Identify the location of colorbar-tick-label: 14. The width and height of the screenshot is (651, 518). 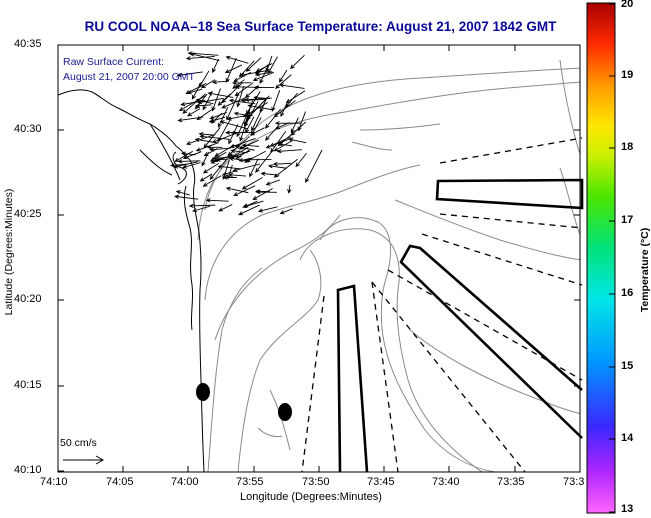
(627, 438).